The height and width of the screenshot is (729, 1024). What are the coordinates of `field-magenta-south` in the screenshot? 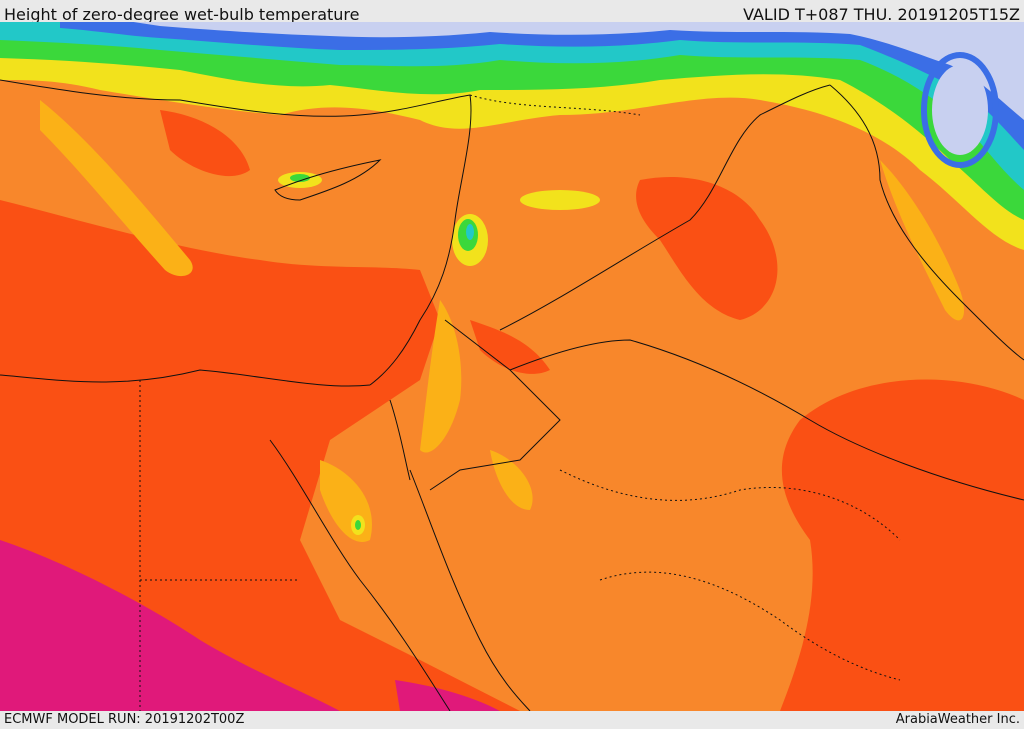 It's located at (170, 625).